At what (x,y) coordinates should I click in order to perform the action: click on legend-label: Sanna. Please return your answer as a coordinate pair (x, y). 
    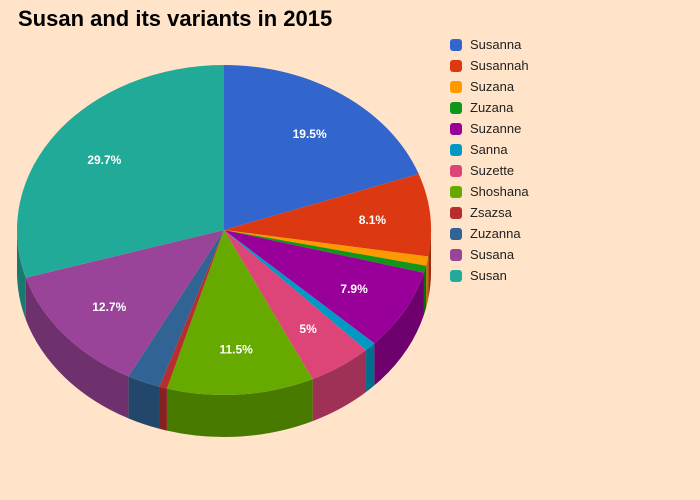
    Looking at the image, I should click on (489, 149).